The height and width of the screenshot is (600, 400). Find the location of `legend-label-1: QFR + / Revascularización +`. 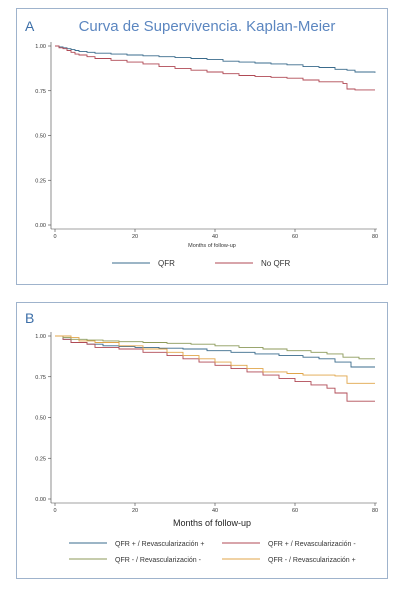

legend-label-1: QFR + / Revascularización + is located at coordinates (159, 544).